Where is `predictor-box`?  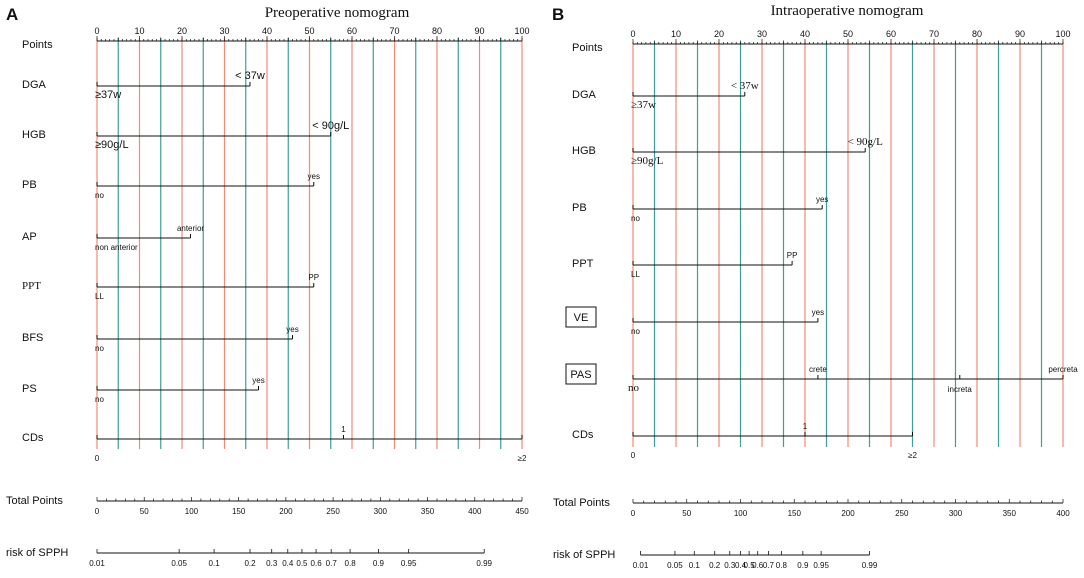 predictor-box is located at coordinates (581, 374).